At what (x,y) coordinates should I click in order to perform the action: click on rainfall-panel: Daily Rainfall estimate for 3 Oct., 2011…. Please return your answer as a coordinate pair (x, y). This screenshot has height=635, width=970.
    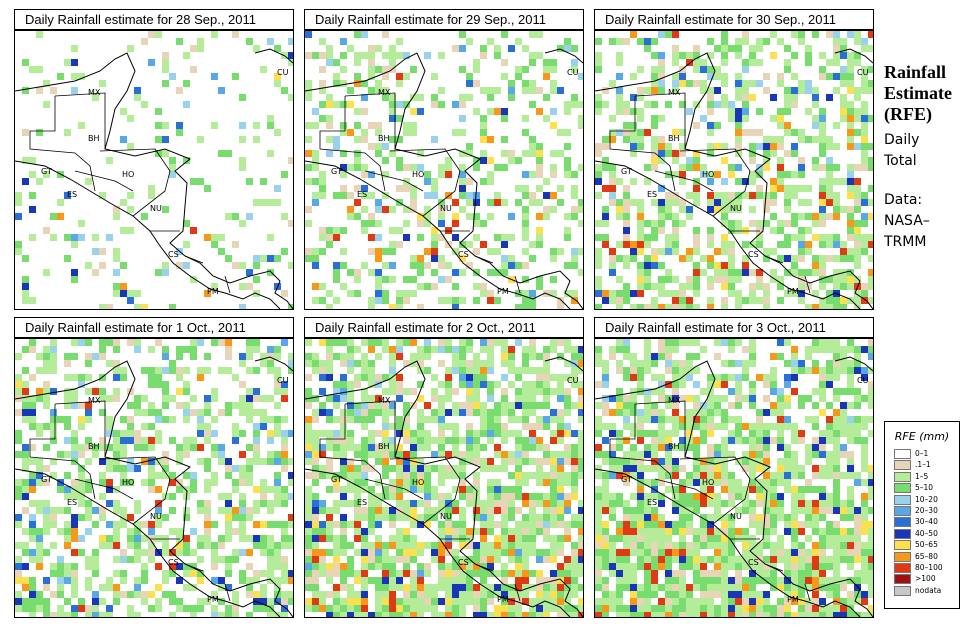
    Looking at the image, I should click on (734, 467).